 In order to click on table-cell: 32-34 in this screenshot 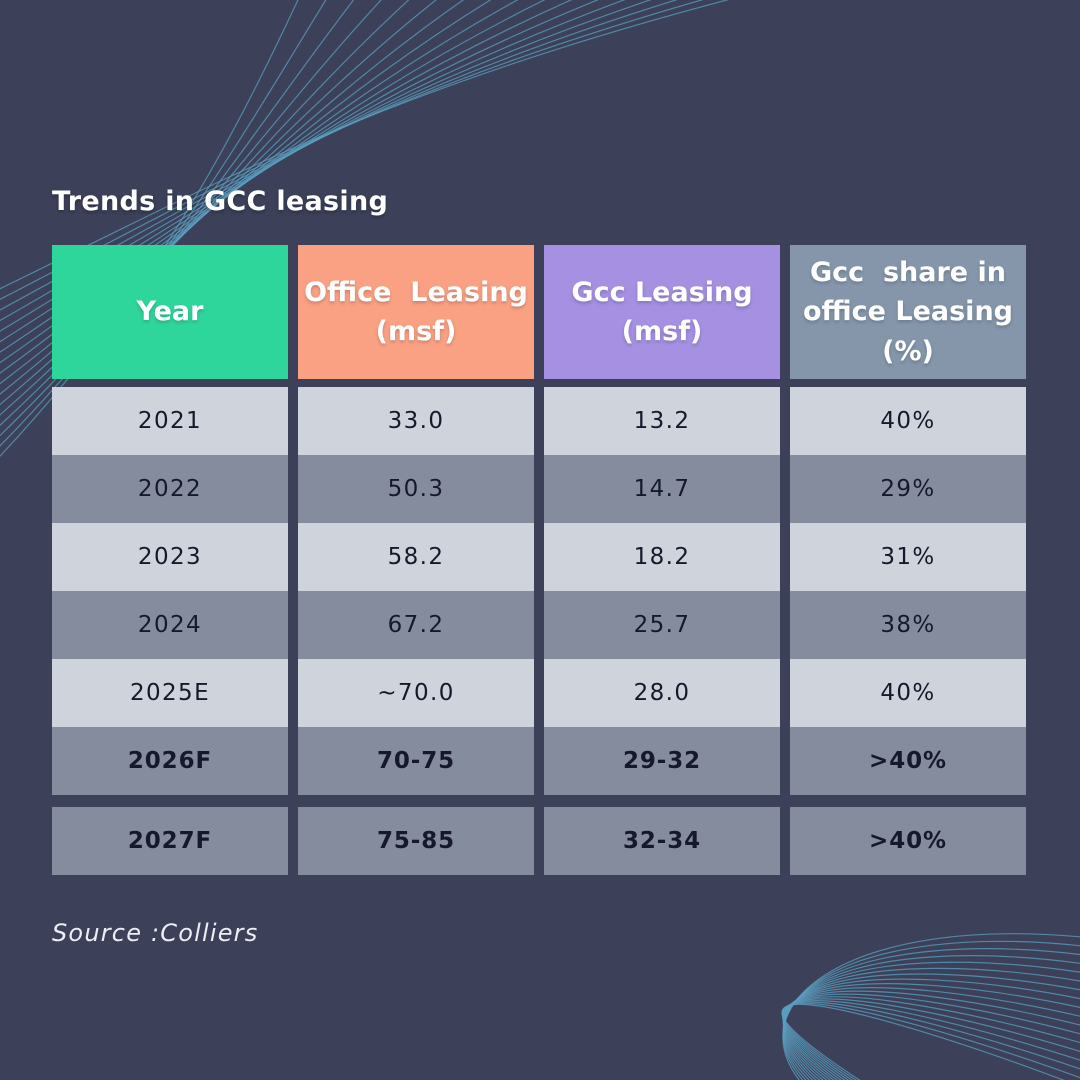, I will do `click(662, 841)`.